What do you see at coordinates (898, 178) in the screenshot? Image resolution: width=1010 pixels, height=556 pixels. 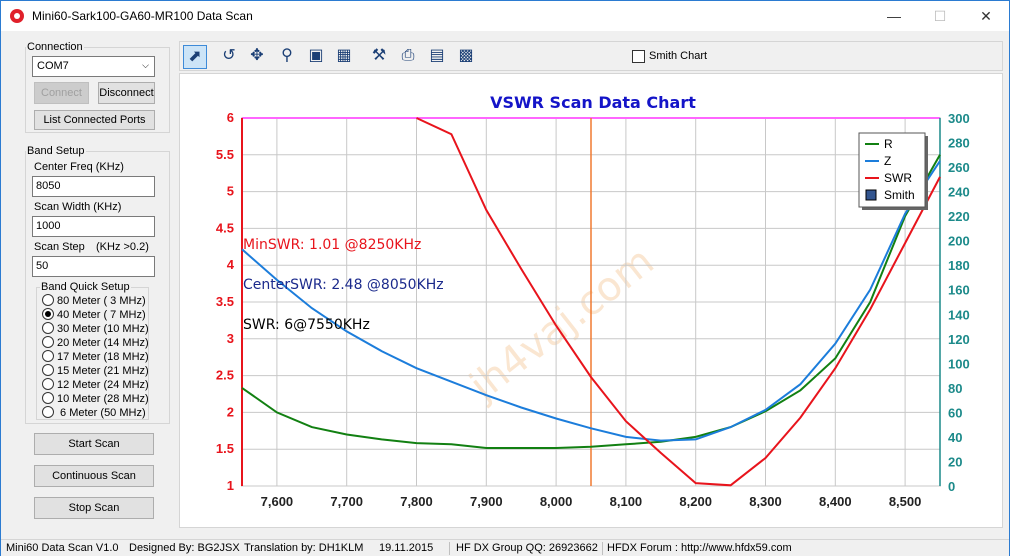 I see `legend-label-swr: SWR` at bounding box center [898, 178].